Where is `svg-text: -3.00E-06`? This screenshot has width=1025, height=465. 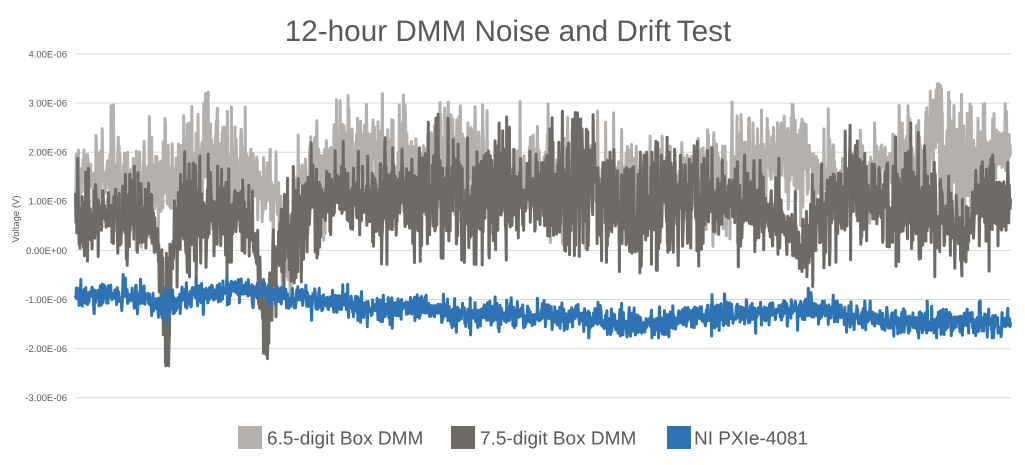
svg-text: -3.00E-06 is located at coordinates (46, 398).